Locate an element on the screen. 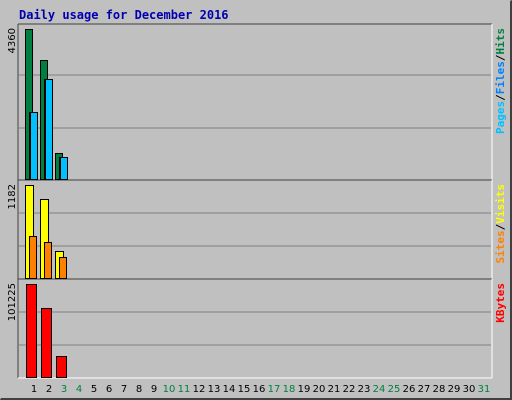 The width and height of the screenshot is (512, 400). day-label-30: 30 is located at coordinates (469, 389).